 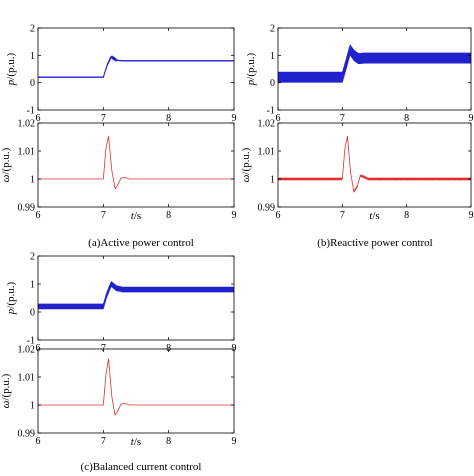 I want to click on chart-panel-a-omega: 6 7 8 9 0.99 1 1.01 1.02 ω/(p.u.) t/s, so click(x=118, y=171).